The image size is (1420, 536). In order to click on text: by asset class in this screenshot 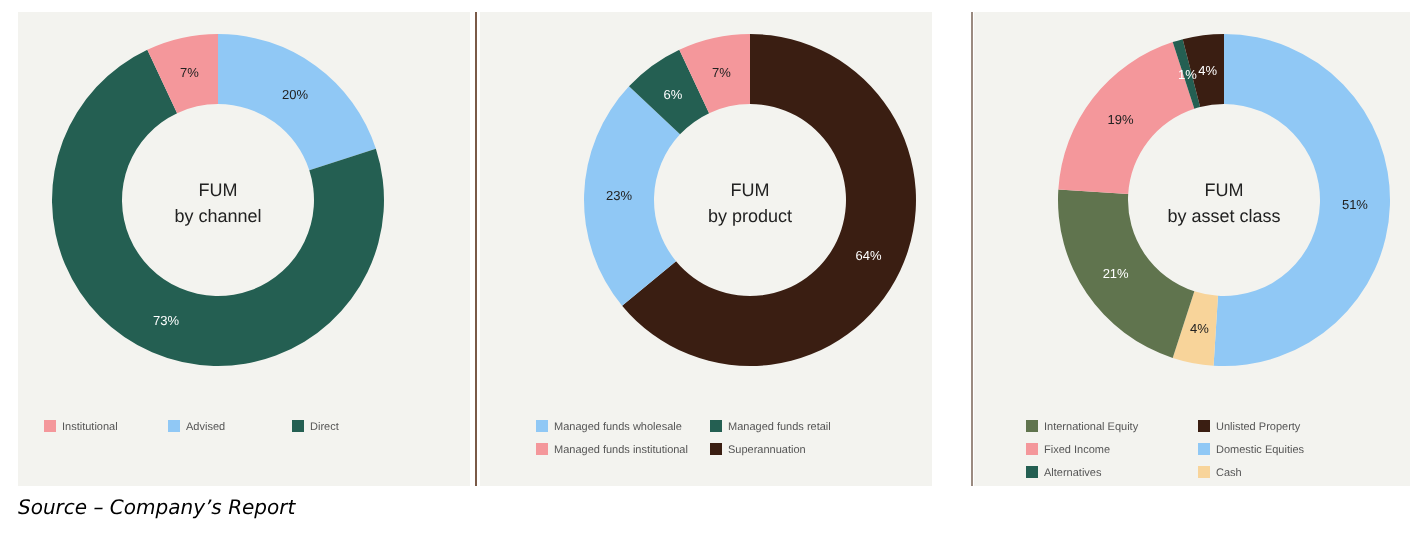, I will do `click(1224, 216)`.